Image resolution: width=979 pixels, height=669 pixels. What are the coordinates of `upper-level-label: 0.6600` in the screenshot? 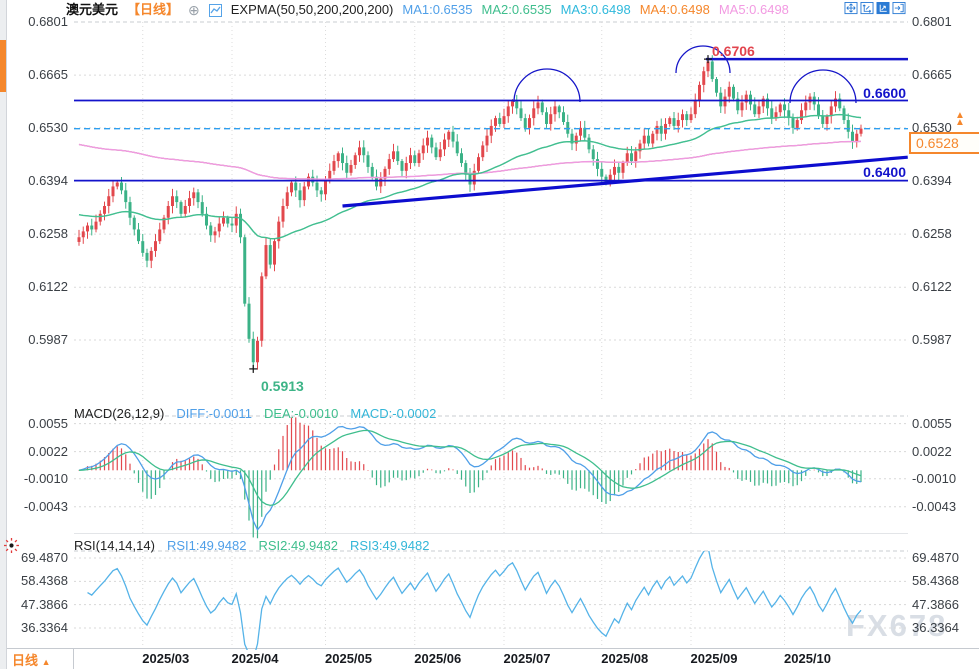 It's located at (884, 93).